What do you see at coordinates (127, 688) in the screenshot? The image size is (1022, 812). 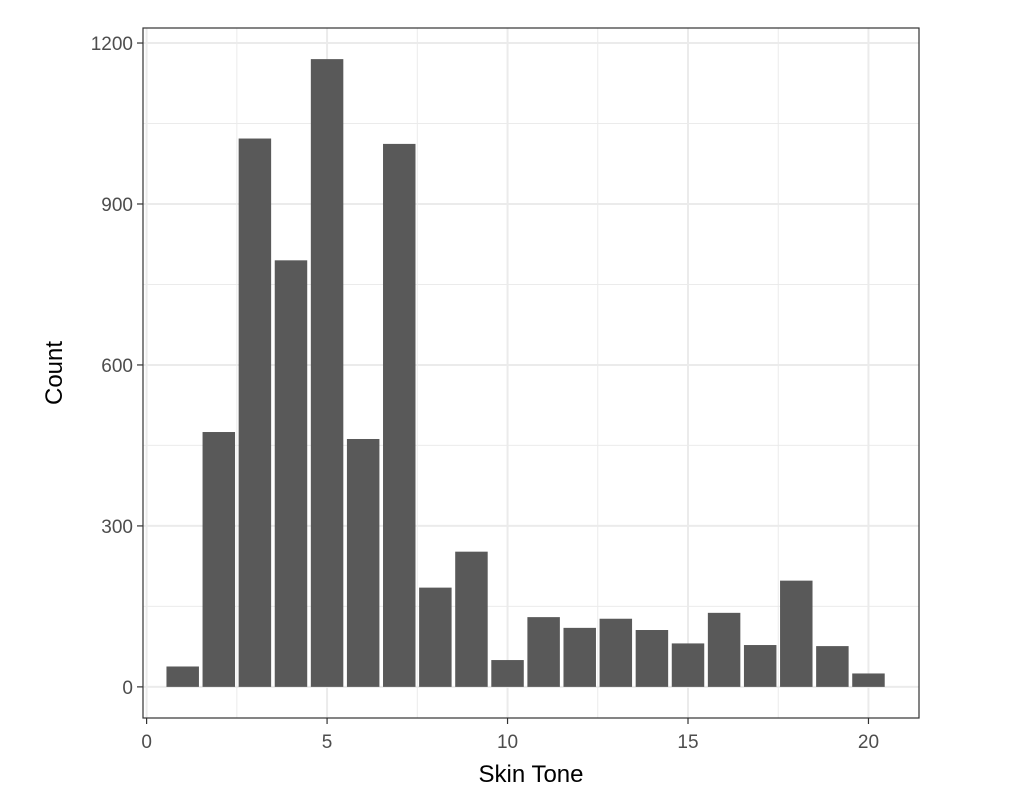 I see `y-tick-label: 0` at bounding box center [127, 688].